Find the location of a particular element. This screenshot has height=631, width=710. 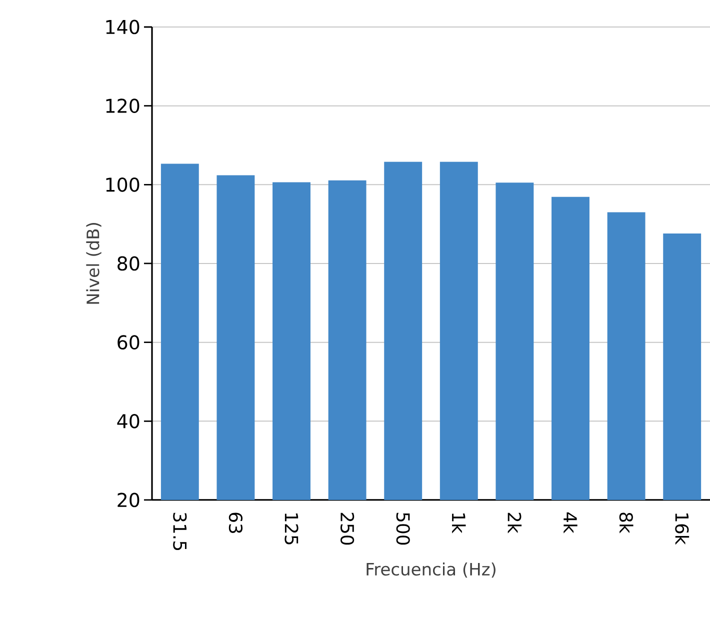

y-tick-label: 40 is located at coordinates (128, 421).